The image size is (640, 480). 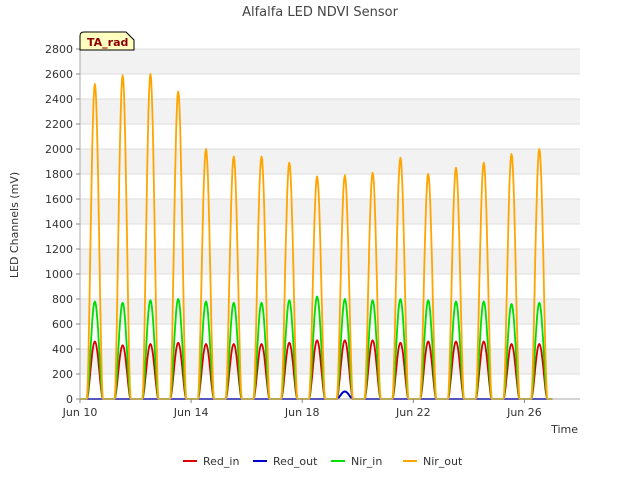 I want to click on legend-item: Red_out, so click(x=285, y=461).